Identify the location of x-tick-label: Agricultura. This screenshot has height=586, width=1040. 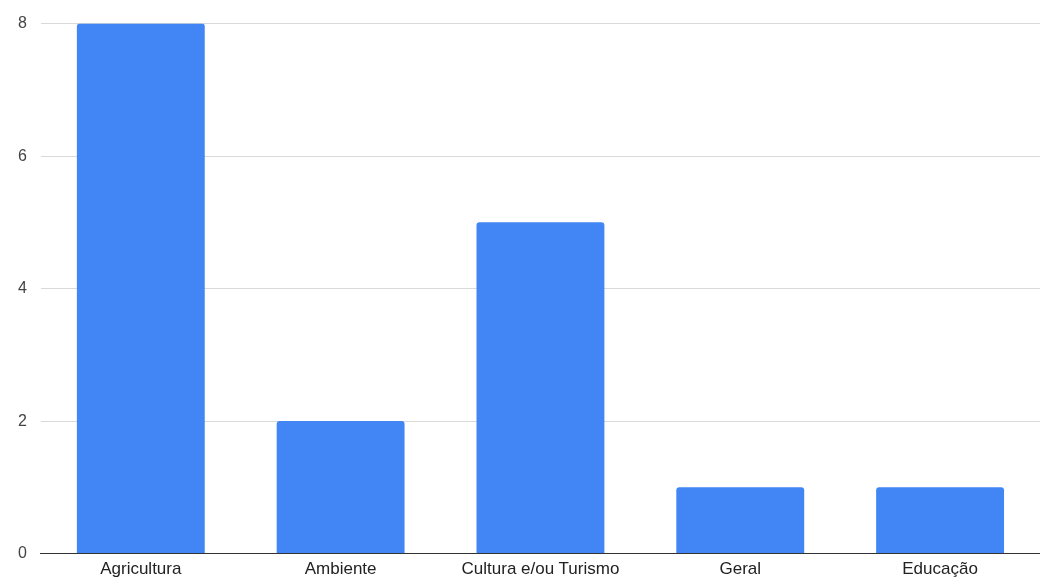
(141, 569).